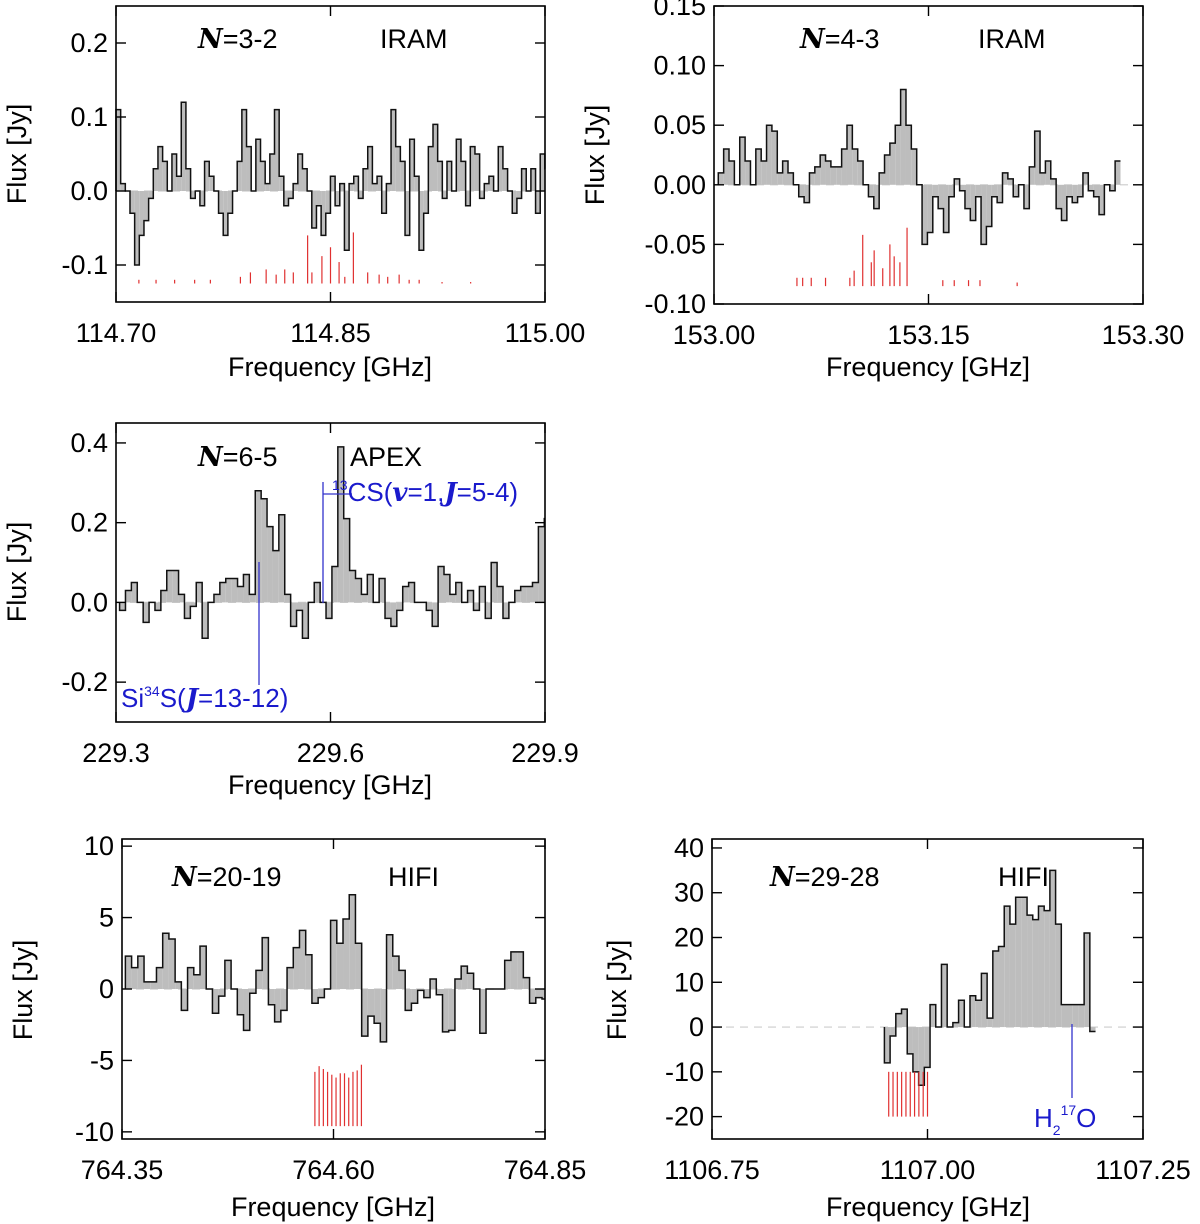  What do you see at coordinates (928, 155) in the screenshot?
I see `plot-frame` at bounding box center [928, 155].